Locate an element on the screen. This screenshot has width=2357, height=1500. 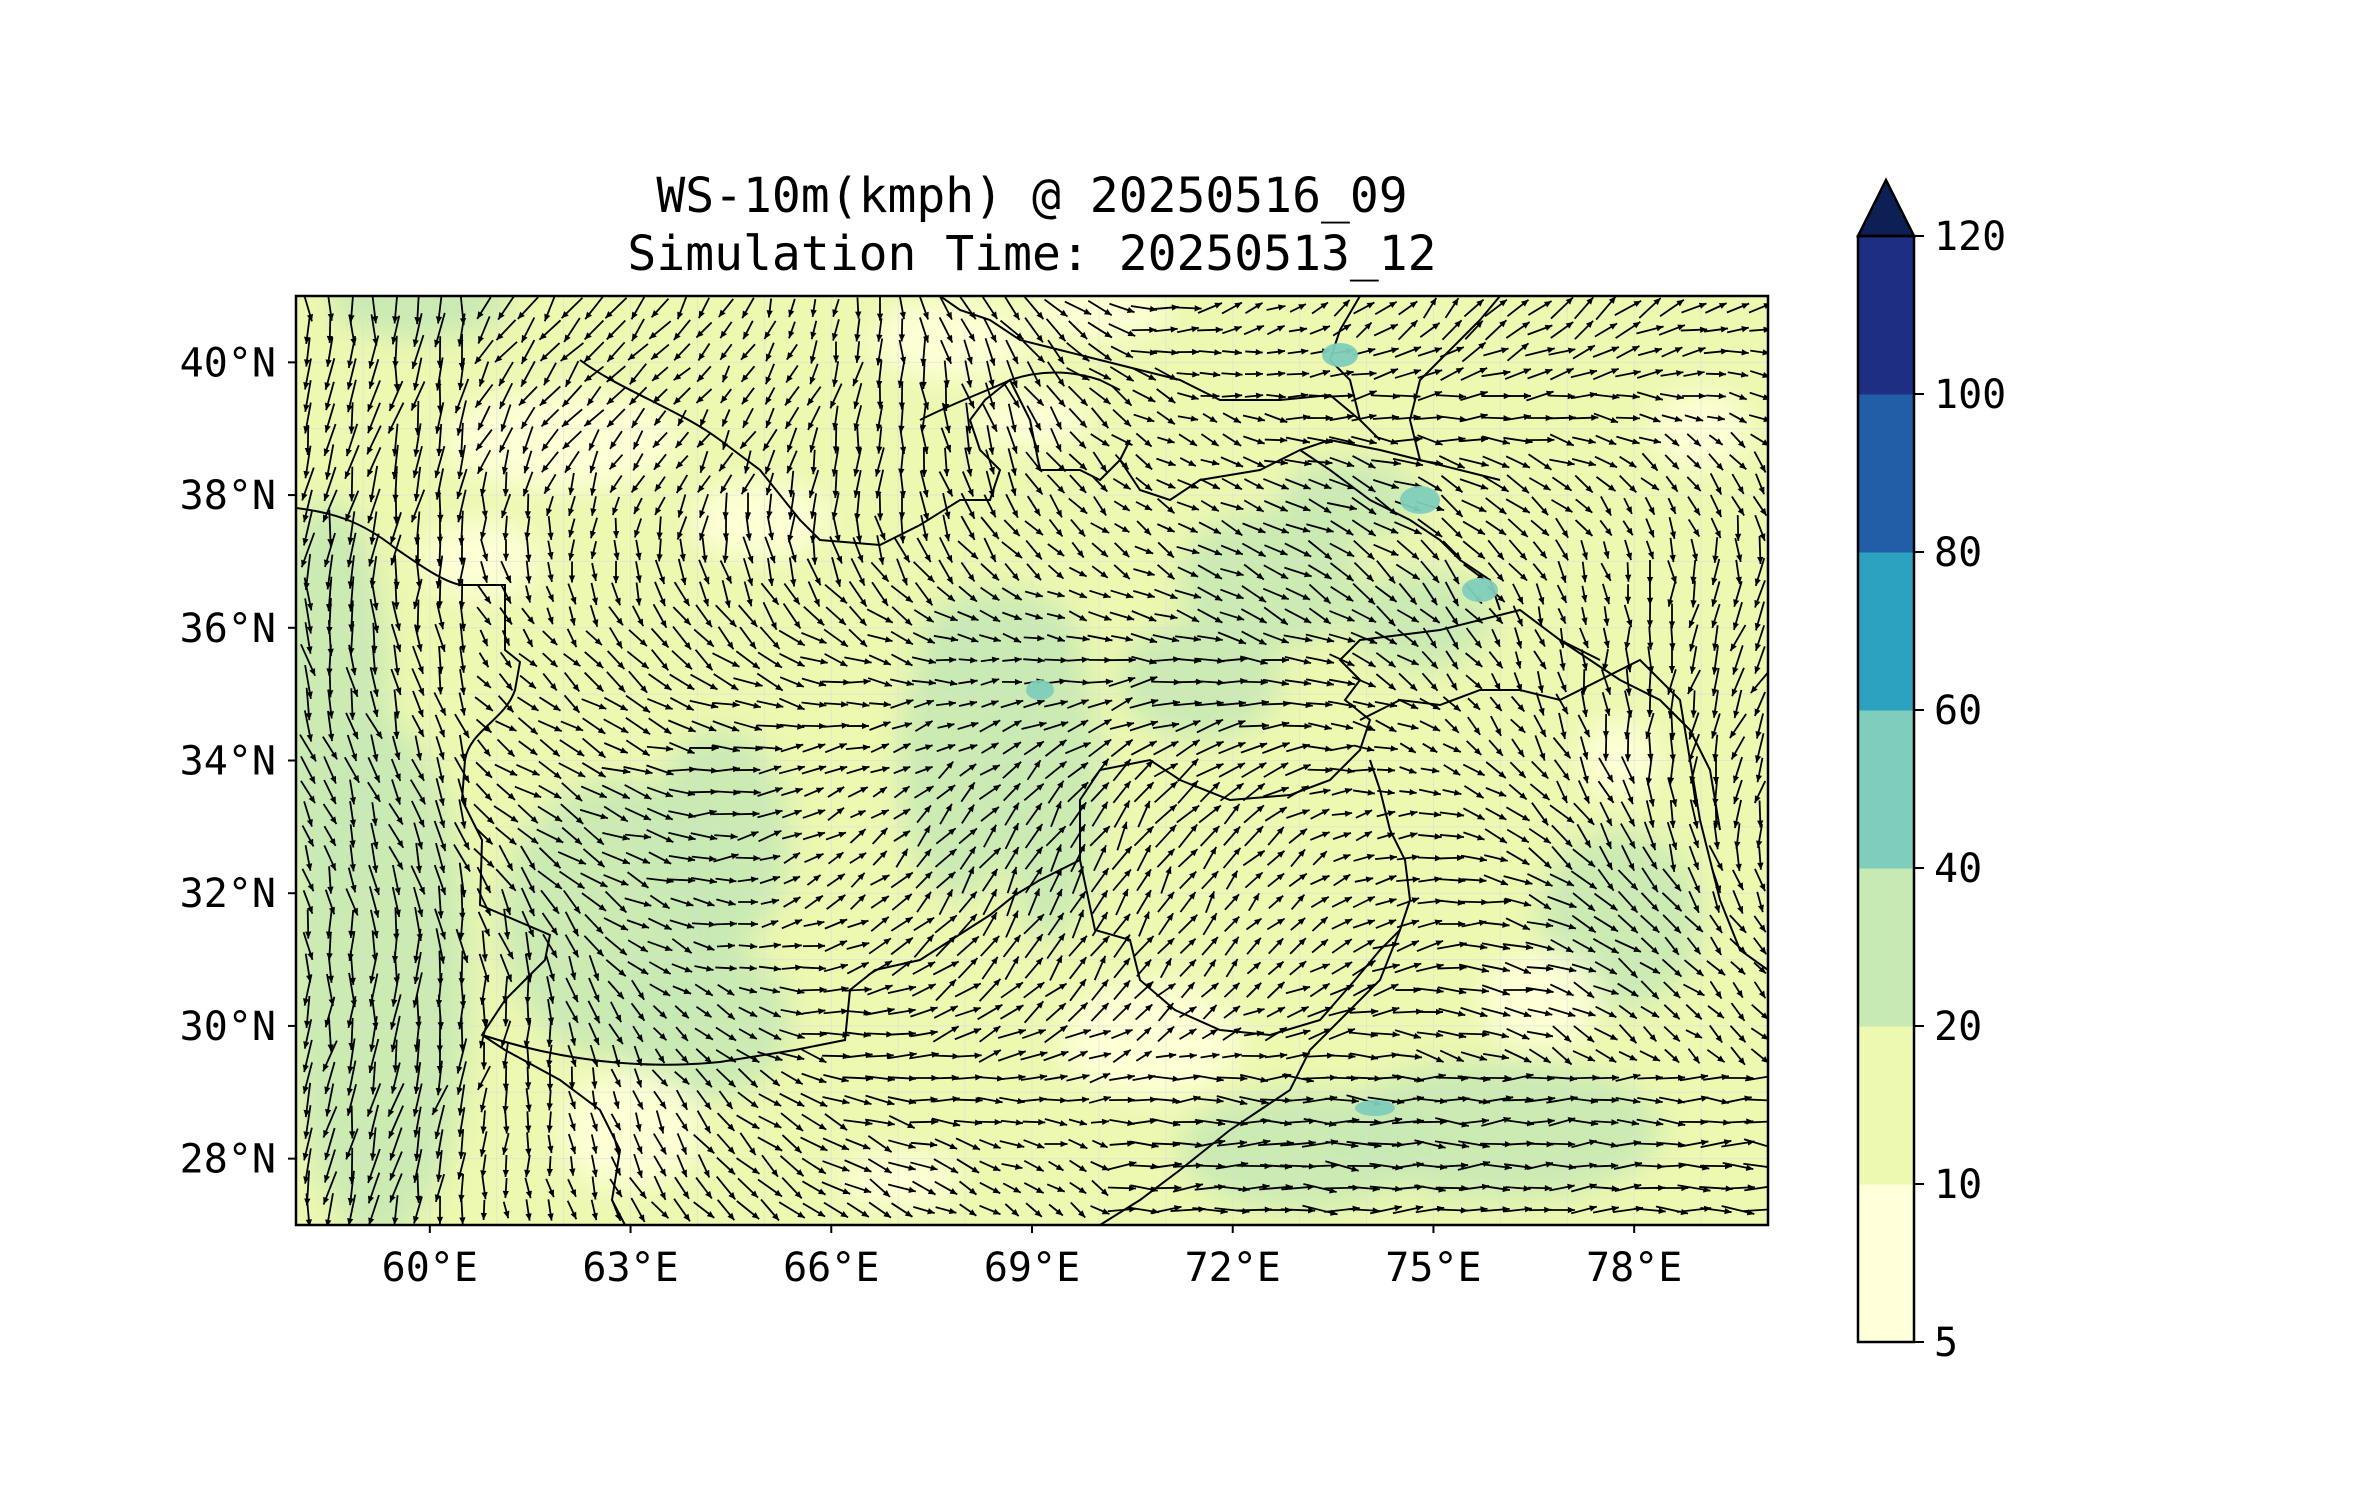
lat-tick-label: 28°N is located at coordinates (228, 1160).